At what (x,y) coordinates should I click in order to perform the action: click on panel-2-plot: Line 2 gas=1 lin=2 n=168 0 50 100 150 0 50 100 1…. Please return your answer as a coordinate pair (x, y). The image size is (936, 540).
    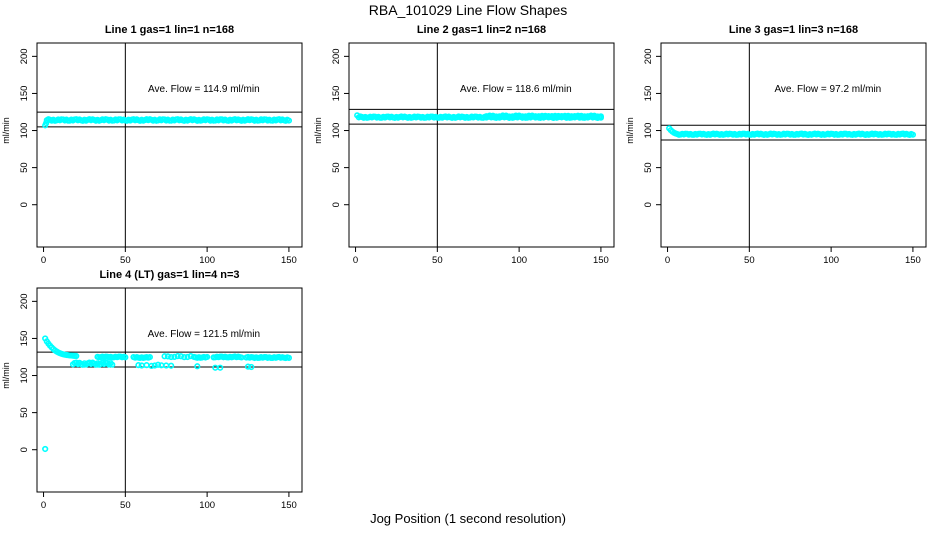
    Looking at the image, I should click on (464, 144).